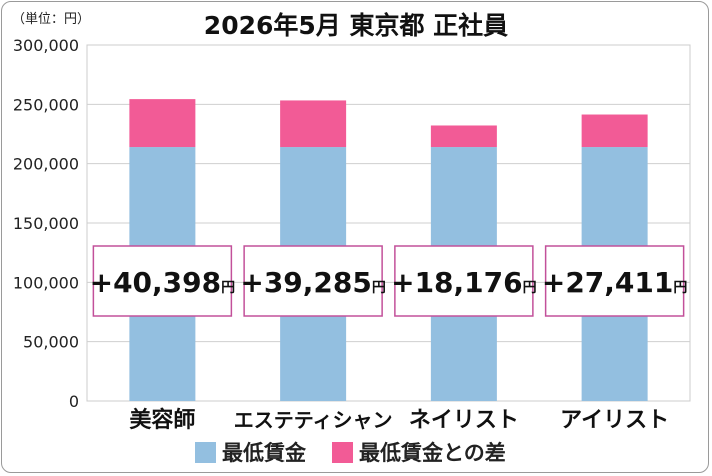 The height and width of the screenshot is (476, 712). I want to click on chart-legend: 最低賃金 最低賃金との差, so click(363, 452).